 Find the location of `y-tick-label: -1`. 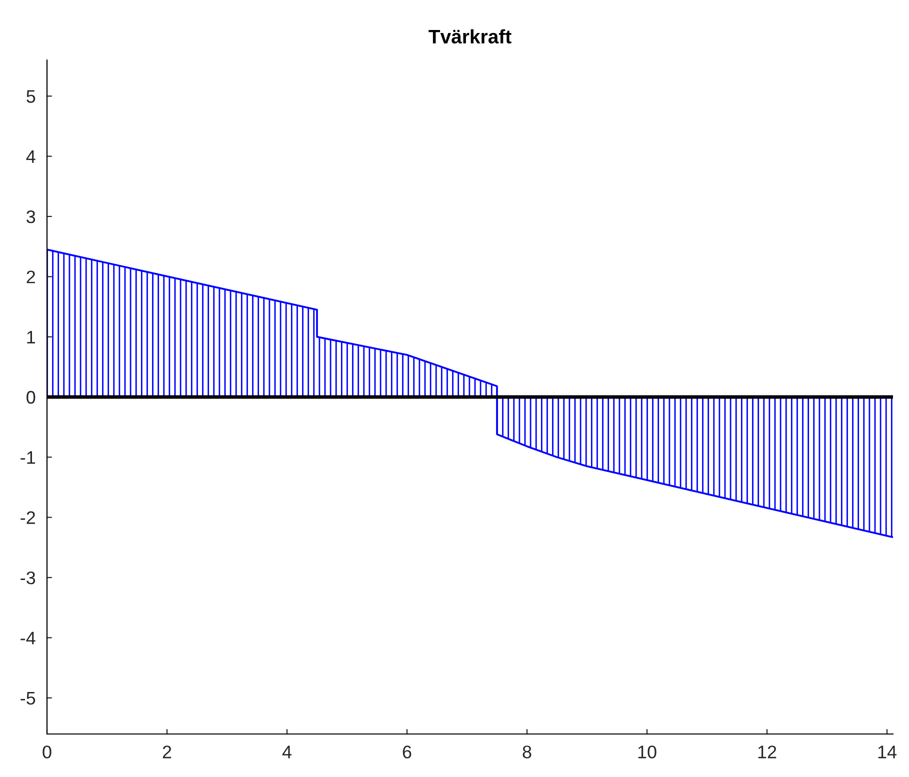

y-tick-label: -1 is located at coordinates (28, 457).